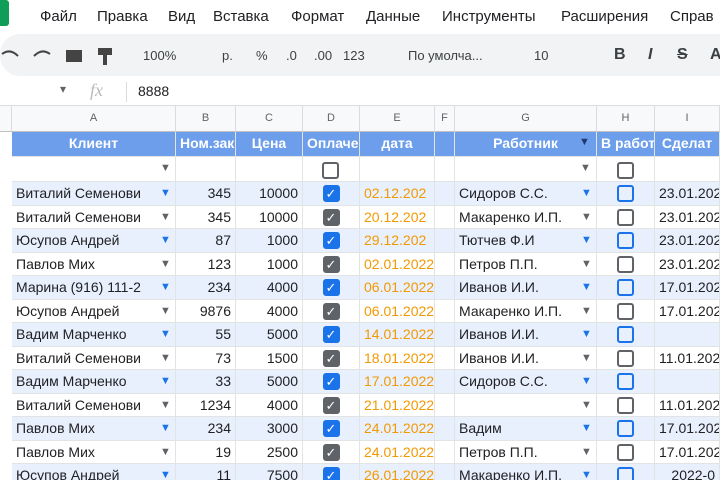  I want to click on menu-item: Правка, so click(122, 16).